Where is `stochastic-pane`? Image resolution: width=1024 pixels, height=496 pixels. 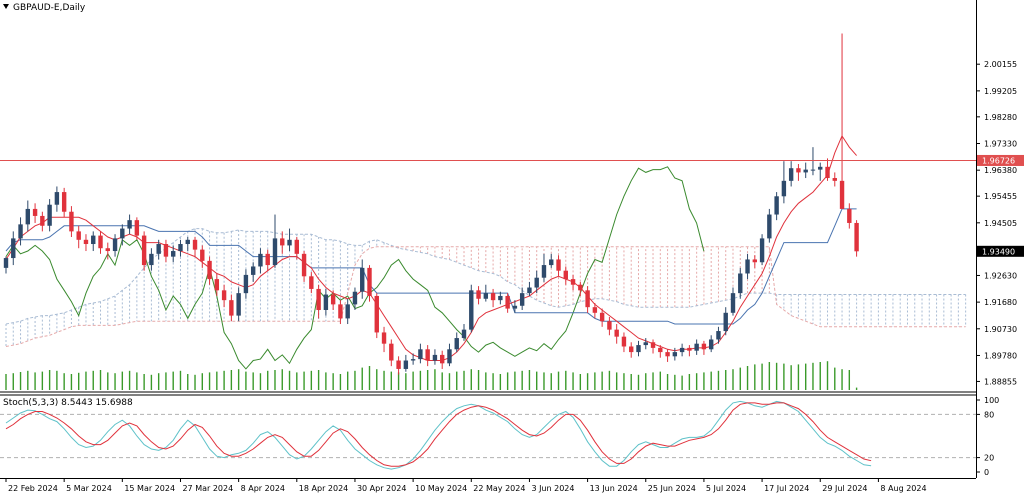
stochastic-pane is located at coordinates (488, 435).